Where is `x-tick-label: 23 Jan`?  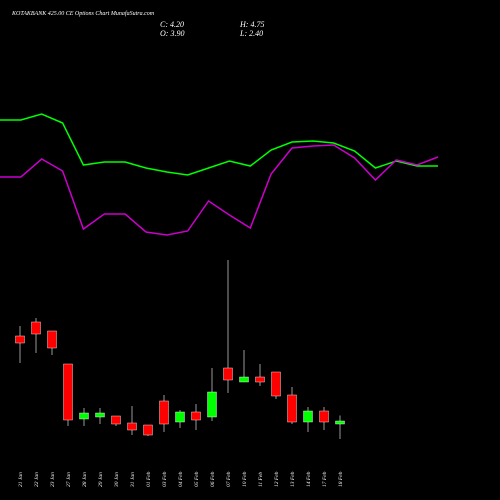 x-tick-label: 23 Jan is located at coordinates (53, 479).